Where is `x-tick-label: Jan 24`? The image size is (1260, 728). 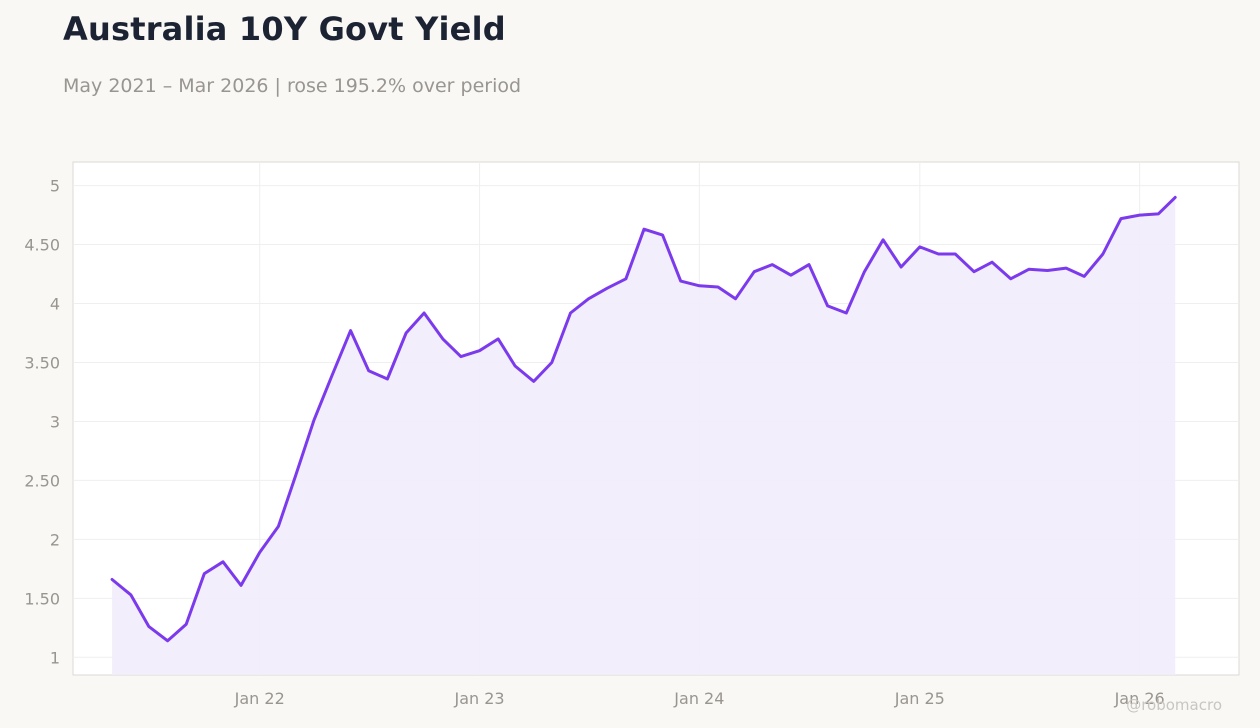 x-tick-label: Jan 24 is located at coordinates (698, 698).